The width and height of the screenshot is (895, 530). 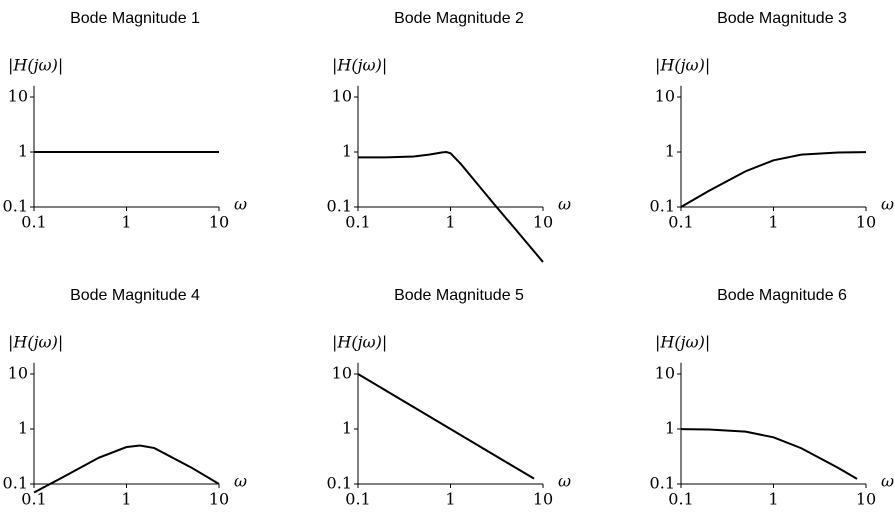 I want to click on chart-title: Bode Magnitude 6, so click(x=782, y=295).